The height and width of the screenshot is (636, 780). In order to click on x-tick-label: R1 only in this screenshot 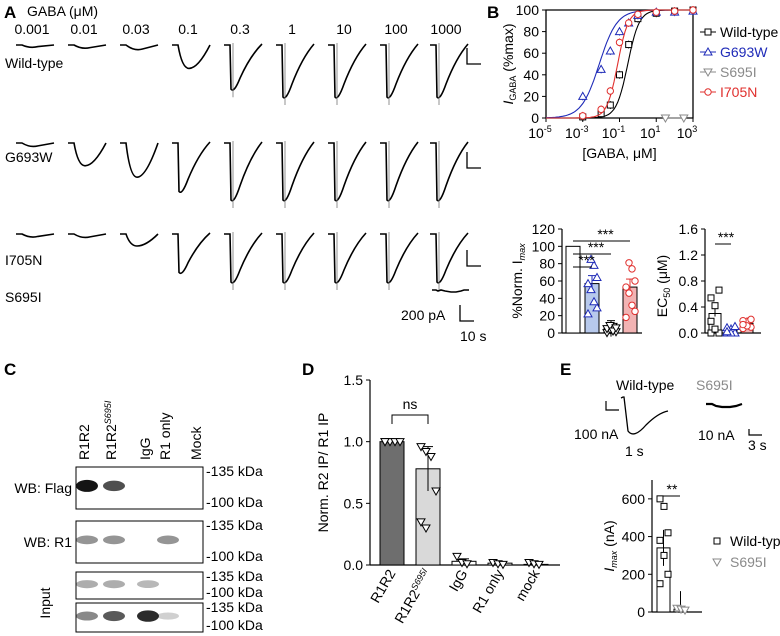, I will do `click(488, 591)`.